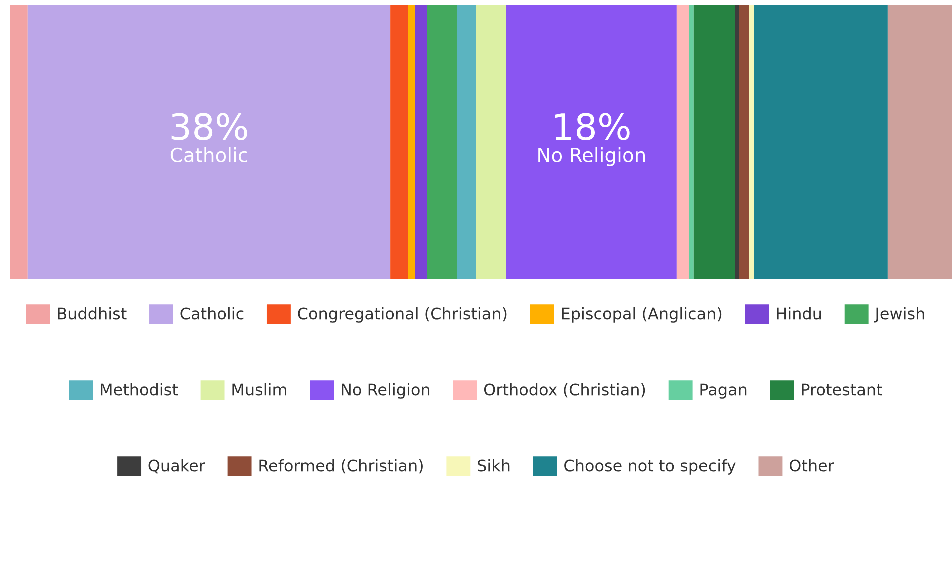 The height and width of the screenshot is (569, 952). I want to click on legend-label: Buddhist, so click(92, 313).